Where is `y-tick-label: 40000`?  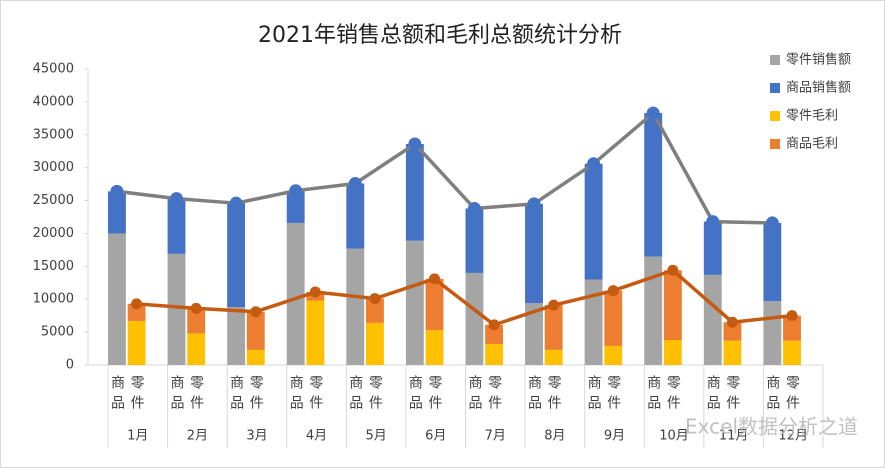
y-tick-label: 40000 is located at coordinates (53, 101).